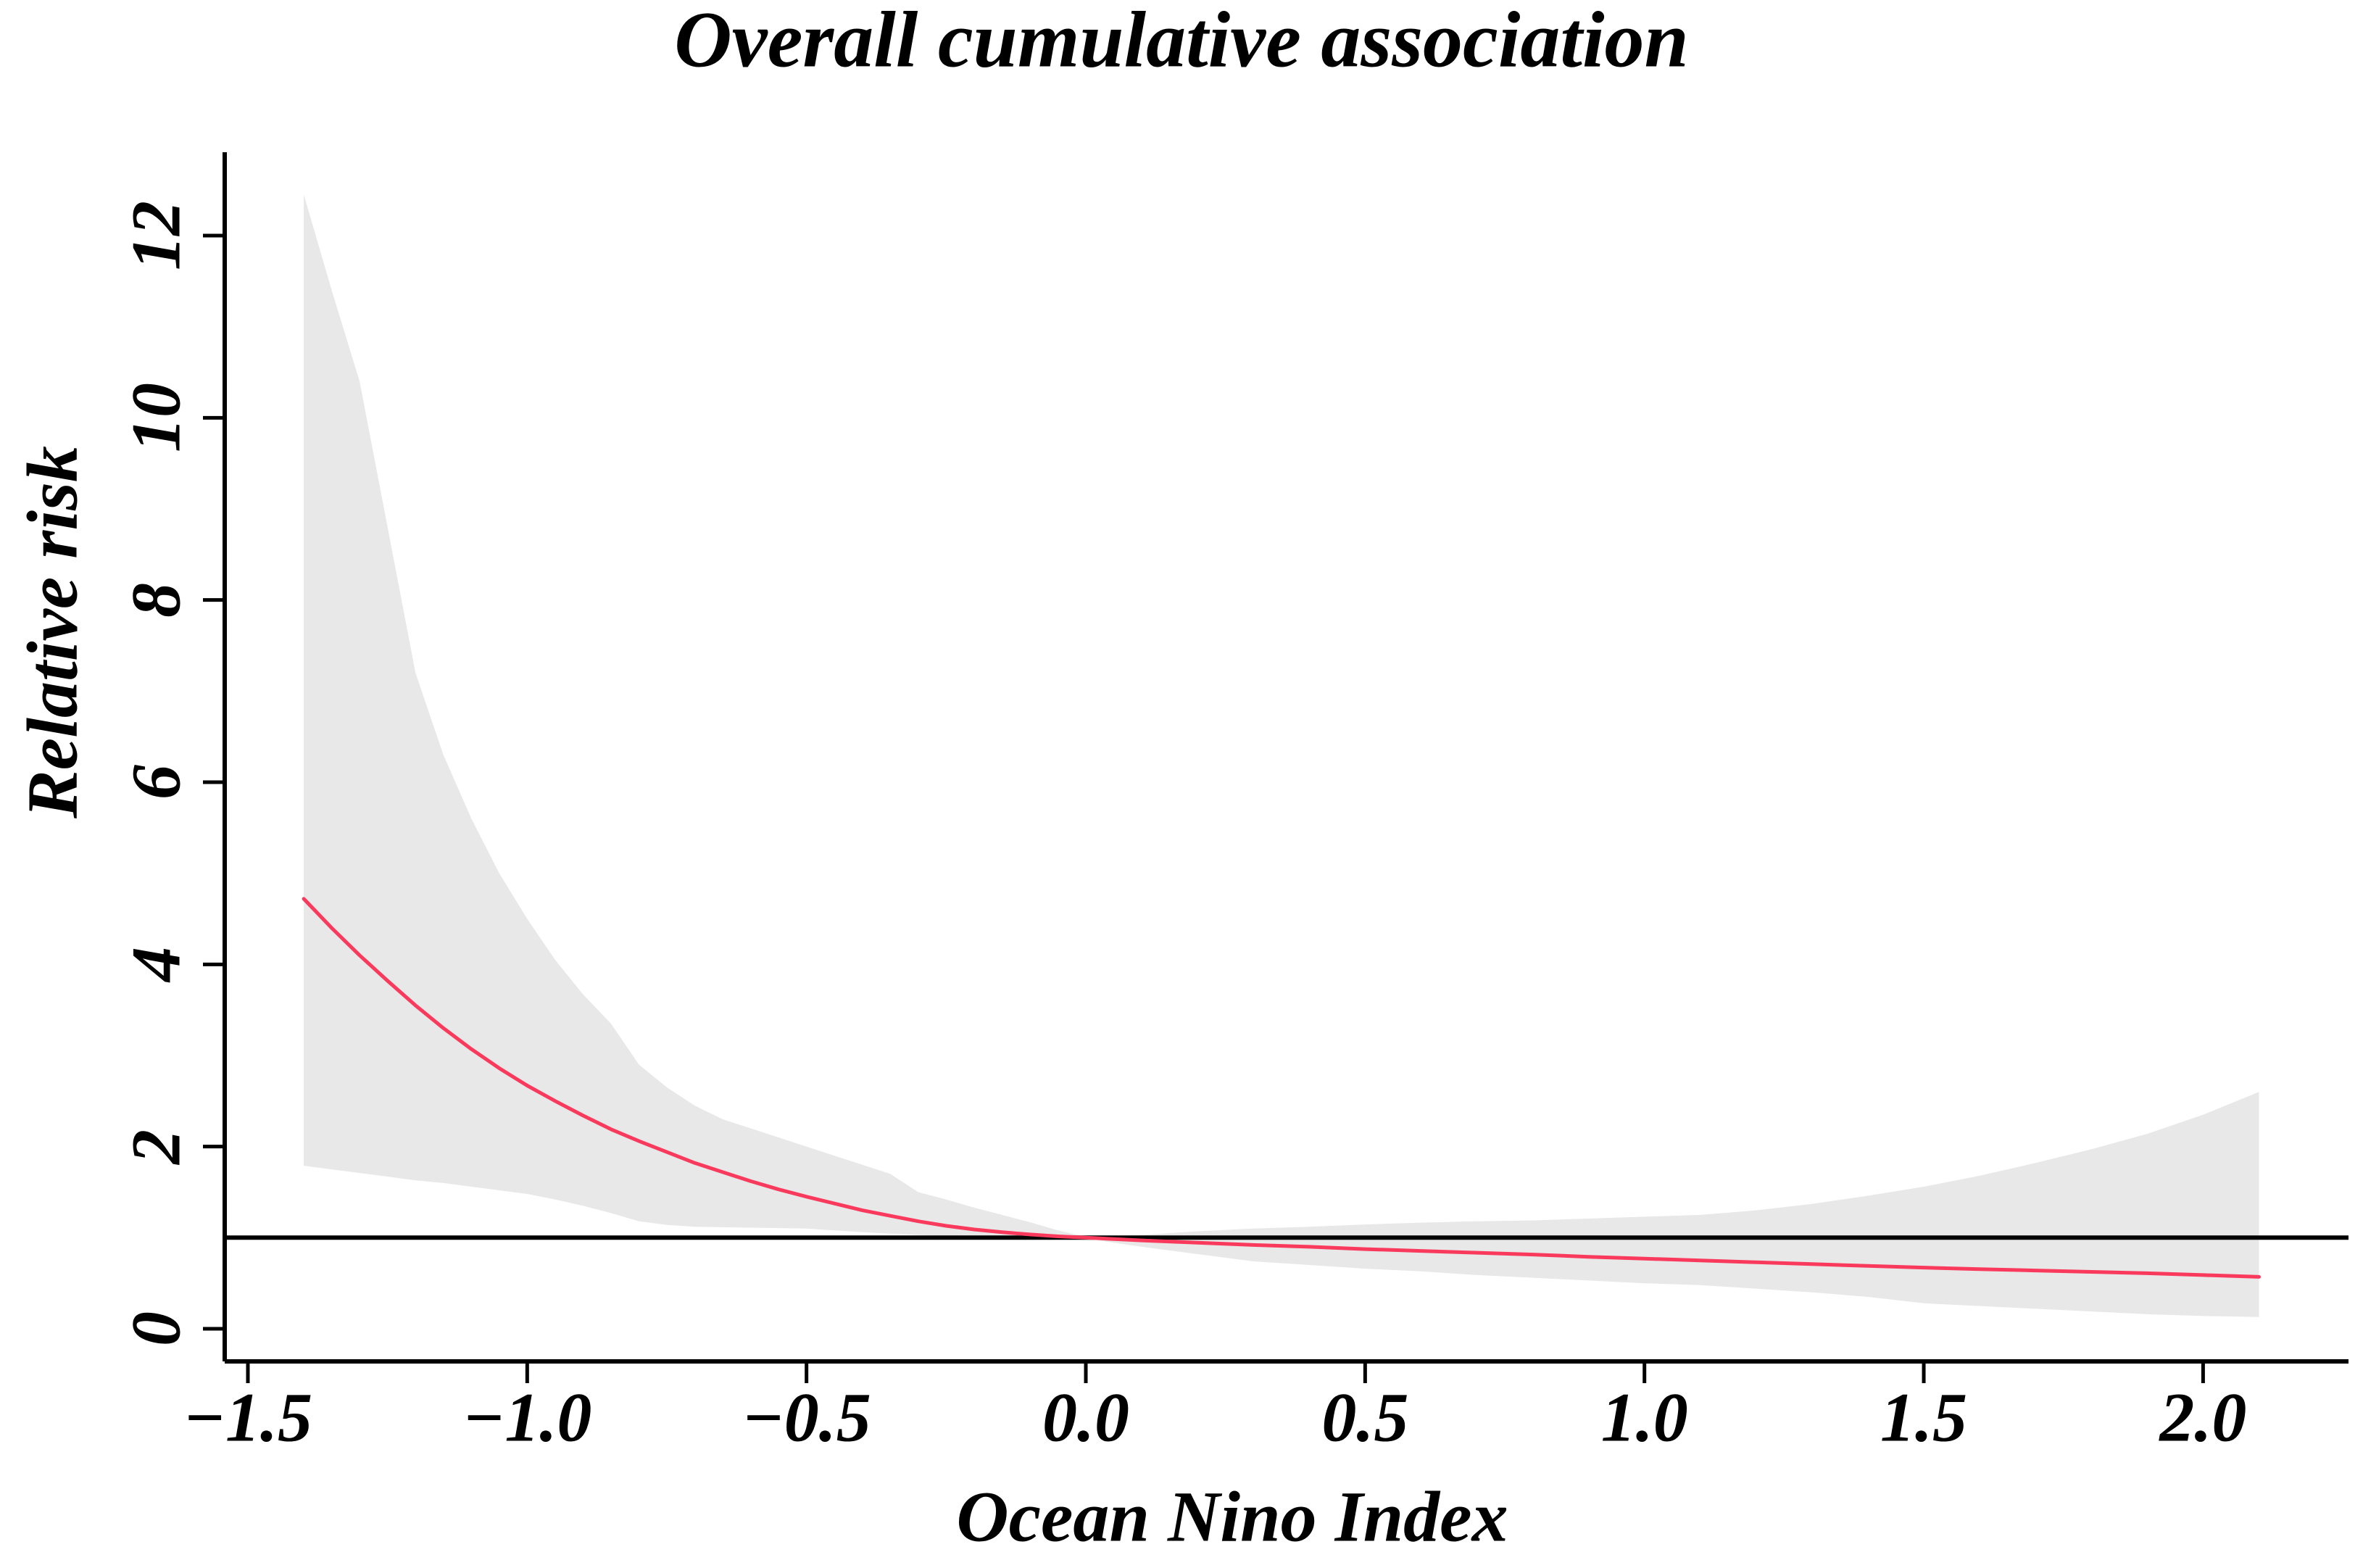 The height and width of the screenshot is (1568, 2363). What do you see at coordinates (156, 600) in the screenshot?
I see `y-tick-label: 8` at bounding box center [156, 600].